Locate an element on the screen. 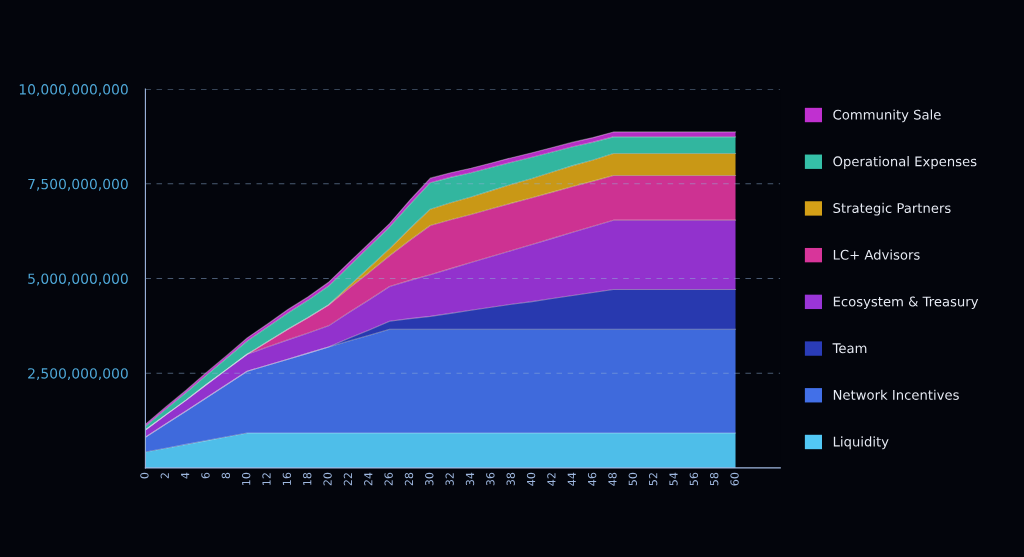 This screenshot has height=557, width=1024. legend-label: Strategic Partners is located at coordinates (892, 209).